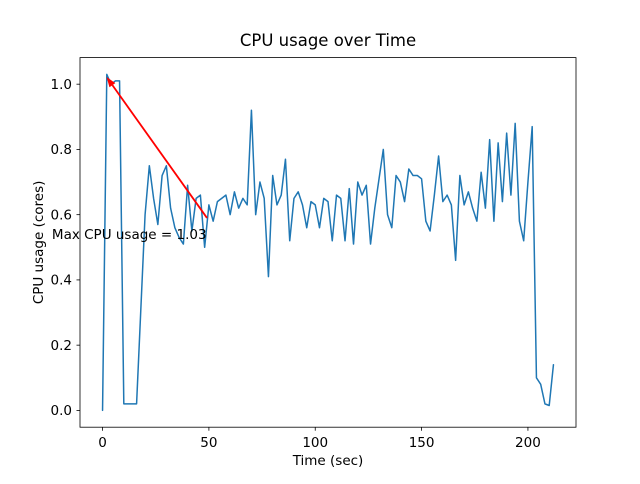 This screenshot has width=640, height=484. Describe the element at coordinates (61, 281) in the screenshot. I see `y-tick-label: 0.4` at that location.